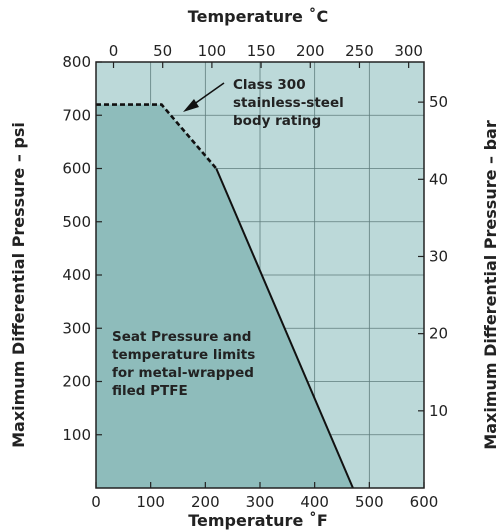  What do you see at coordinates (150, 391) in the screenshot?
I see `seat-limits-line: filed PTFE` at bounding box center [150, 391].